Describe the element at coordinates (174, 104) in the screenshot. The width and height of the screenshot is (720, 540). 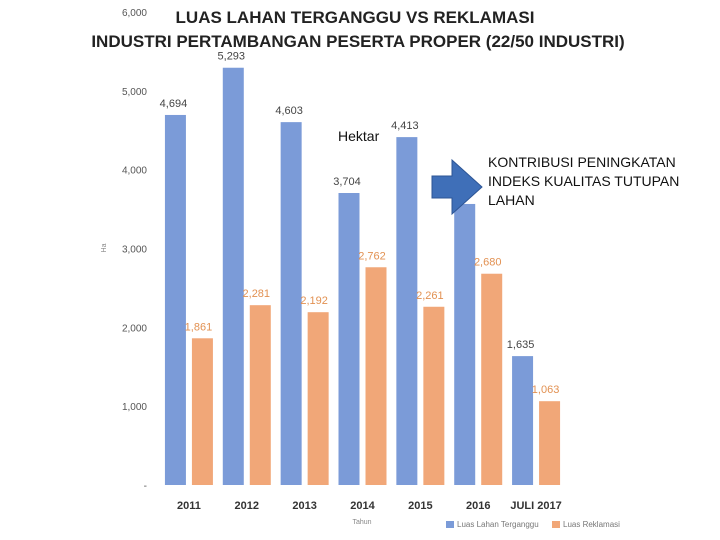
I see `data-label-terganggu: 4,694` at that location.